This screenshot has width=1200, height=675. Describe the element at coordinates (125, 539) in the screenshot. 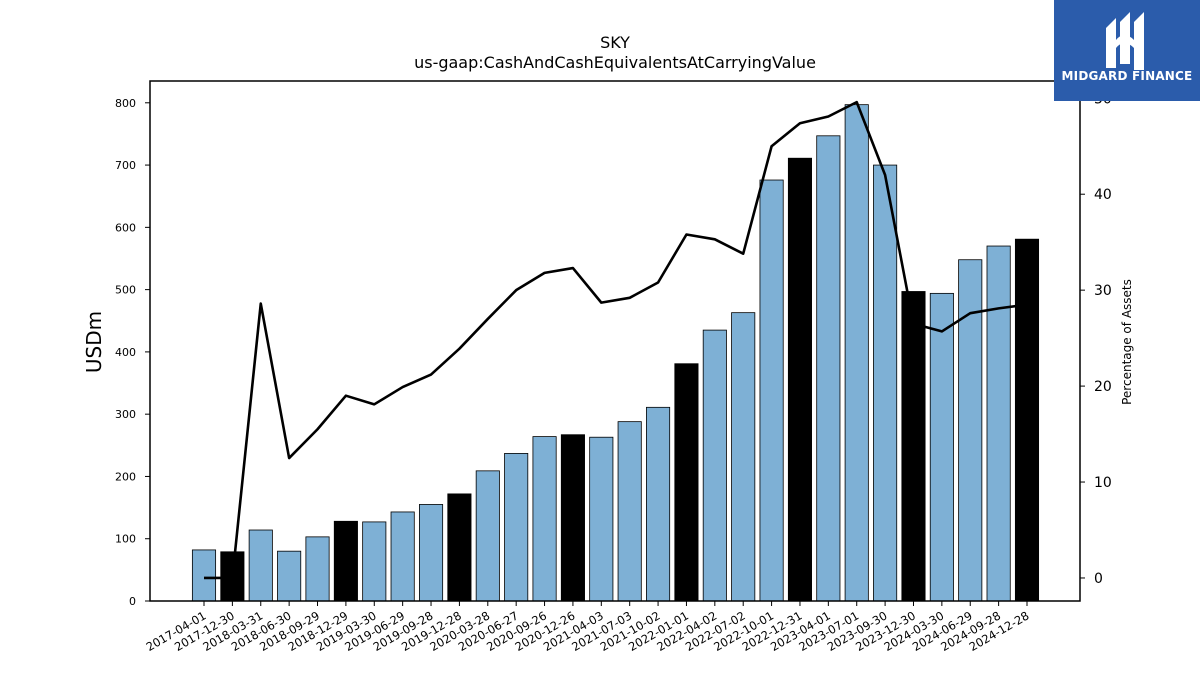

I see `y-tick-label: 100` at that location.